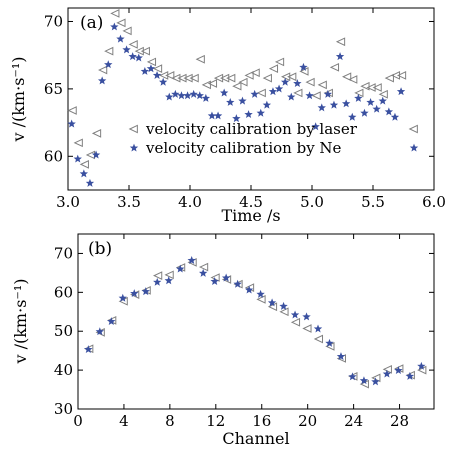 Image resolution: width=457 pixels, height=450 pixels. What do you see at coordinates (373, 202) in the screenshot?
I see `x-tick-label: 5.5` at bounding box center [373, 202].